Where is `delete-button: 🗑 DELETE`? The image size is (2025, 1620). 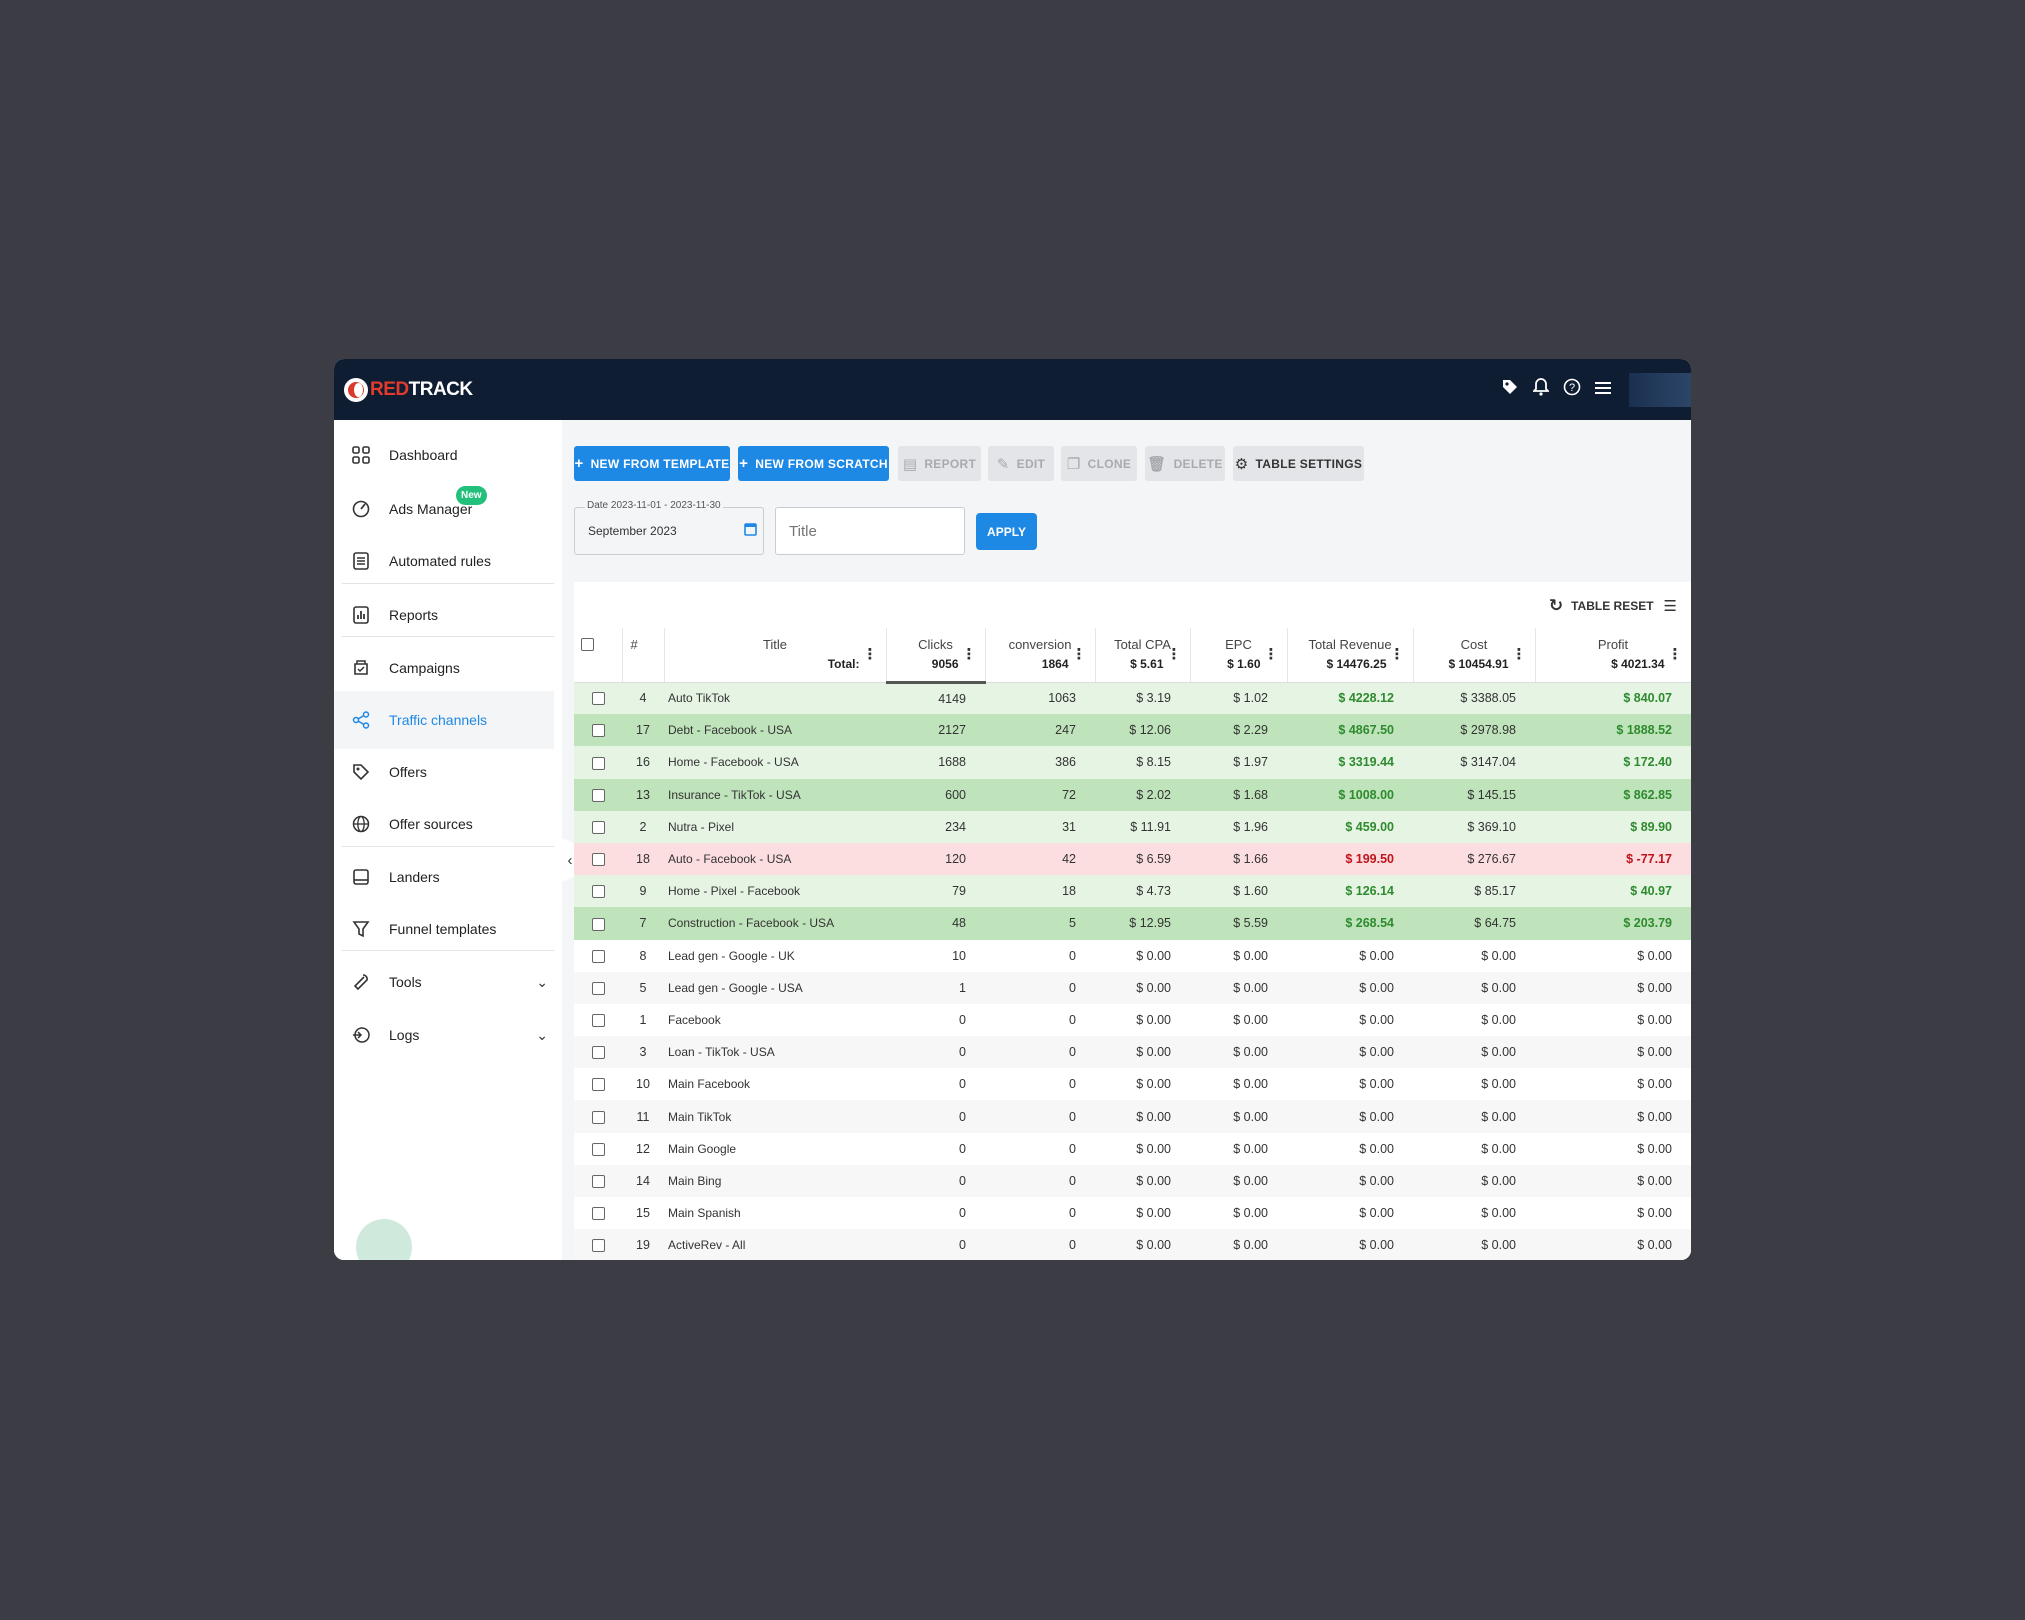 delete-button: 🗑 DELETE is located at coordinates (1185, 463).